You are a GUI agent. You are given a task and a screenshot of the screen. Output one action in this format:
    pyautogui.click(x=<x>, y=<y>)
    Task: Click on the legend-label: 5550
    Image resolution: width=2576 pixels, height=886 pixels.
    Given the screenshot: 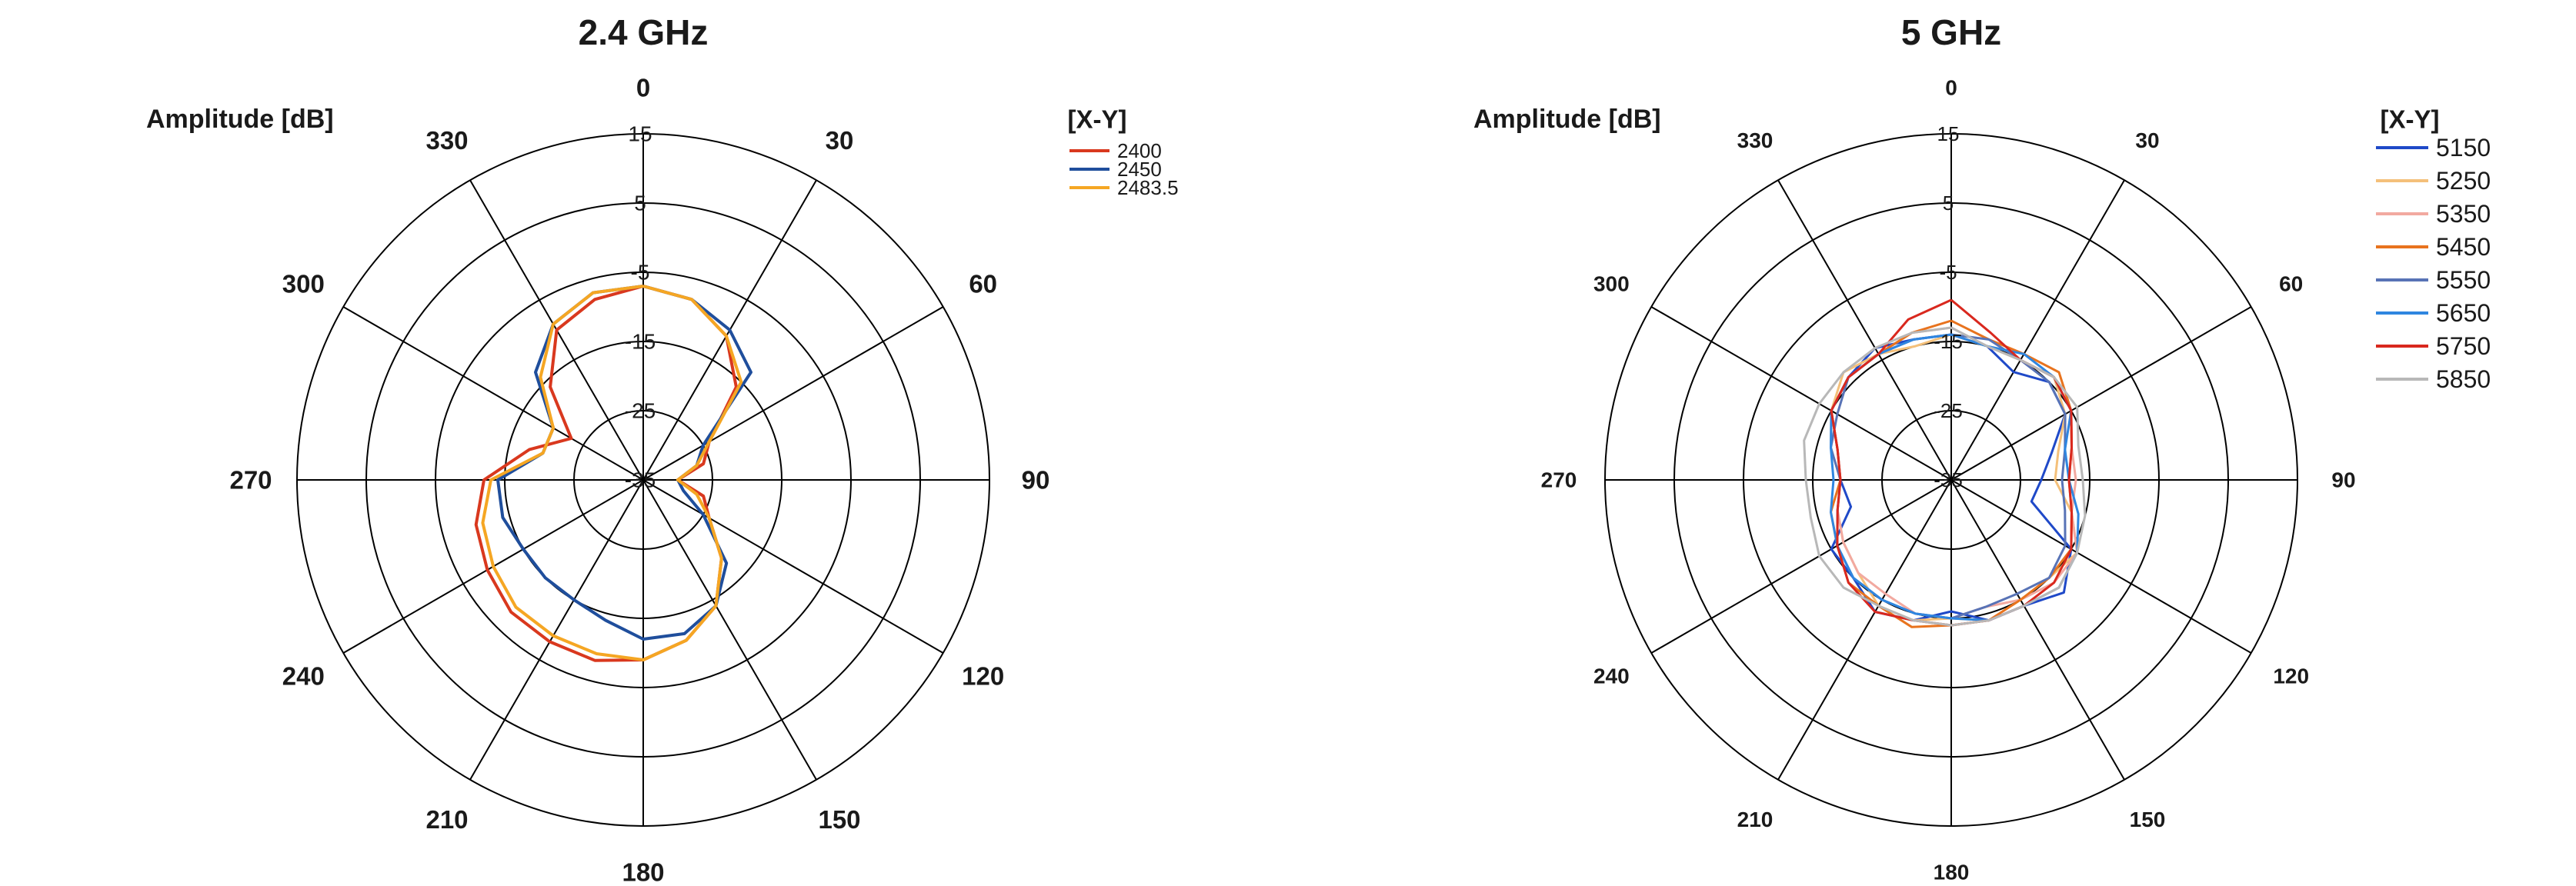 What is the action you would take?
    pyautogui.click(x=2463, y=280)
    